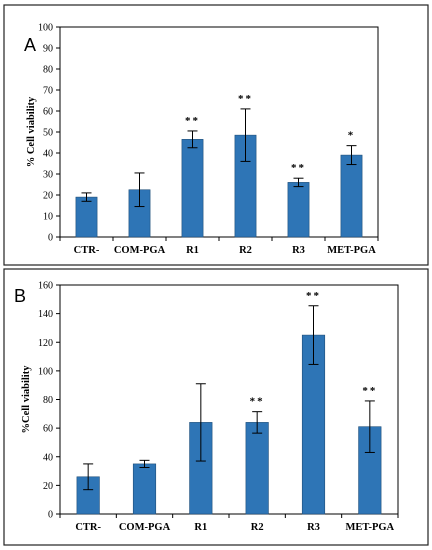 This screenshot has width=432, height=550. What do you see at coordinates (298, 210) in the screenshot?
I see `bar-r3` at bounding box center [298, 210].